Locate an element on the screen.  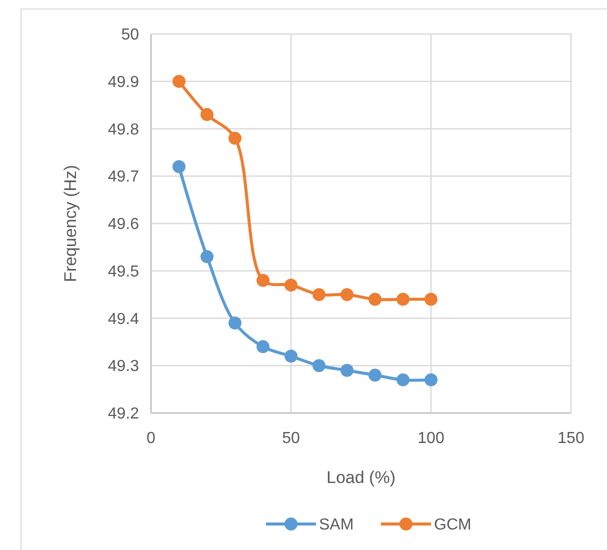
x-tick-label: 100 is located at coordinates (431, 438).